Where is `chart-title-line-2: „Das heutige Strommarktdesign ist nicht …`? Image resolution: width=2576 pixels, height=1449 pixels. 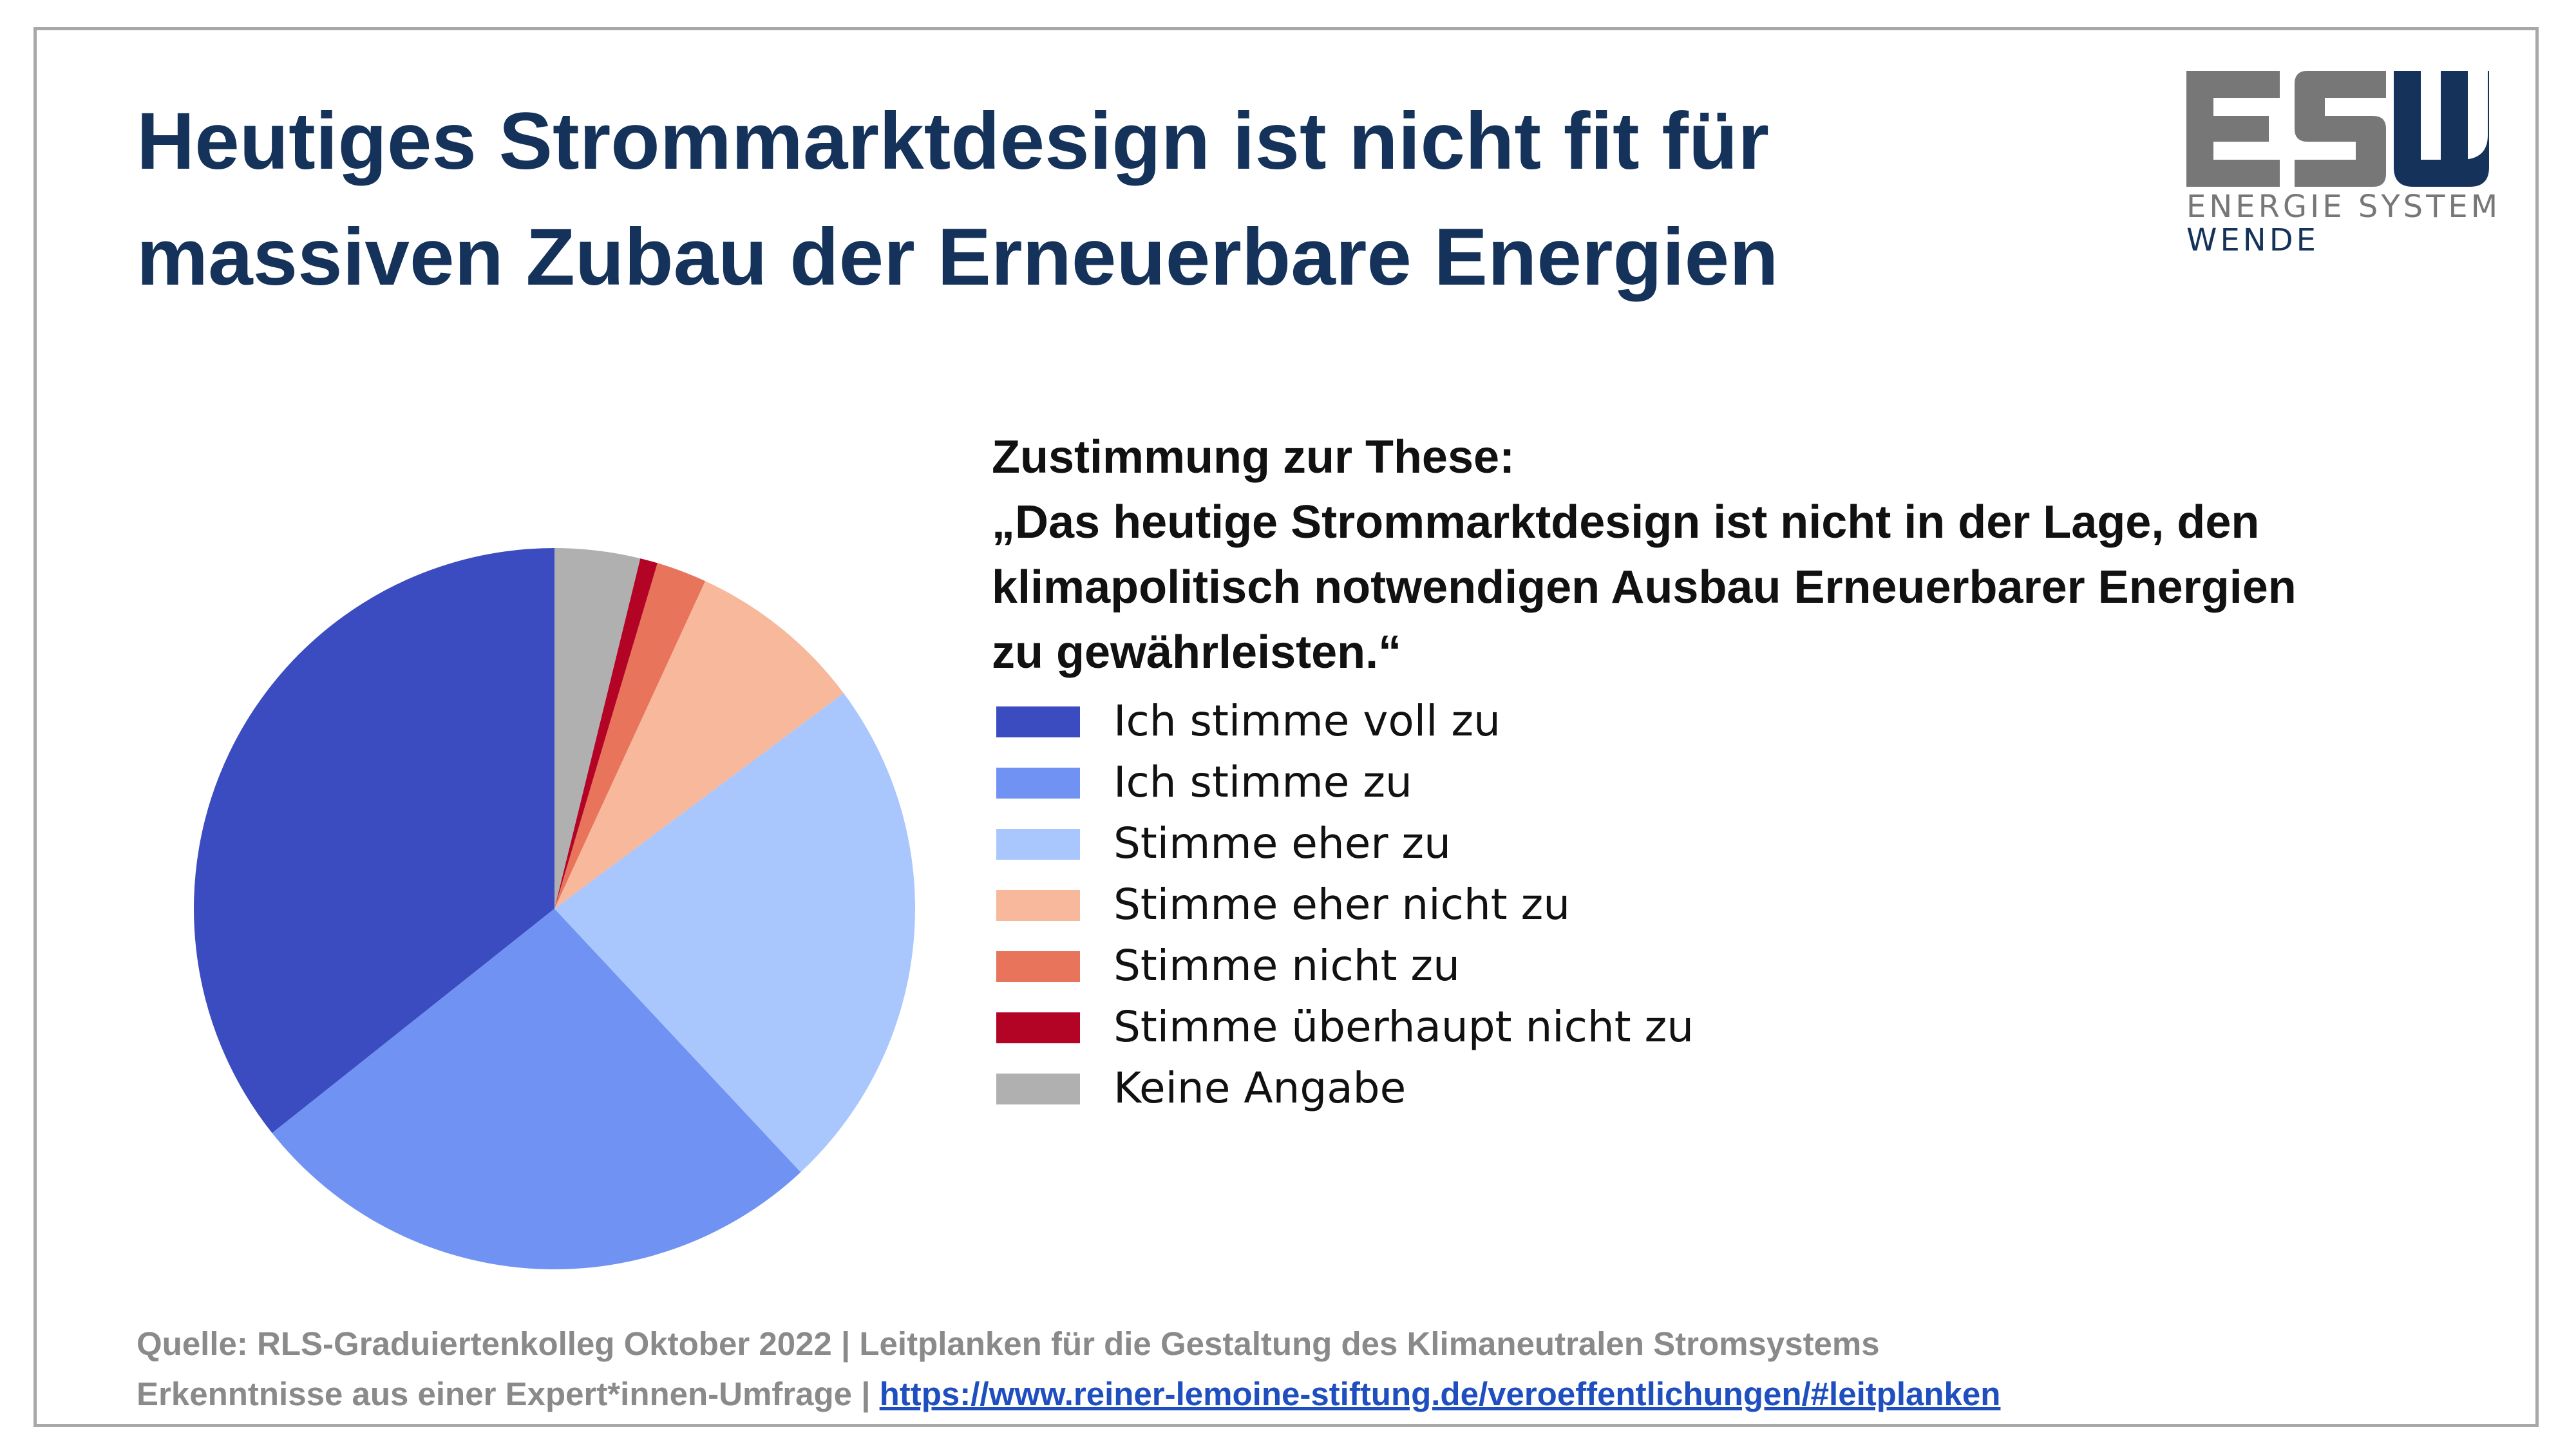 chart-title-line-2: „Das heutige Strommarktdesign ist nicht … is located at coordinates (1626, 522).